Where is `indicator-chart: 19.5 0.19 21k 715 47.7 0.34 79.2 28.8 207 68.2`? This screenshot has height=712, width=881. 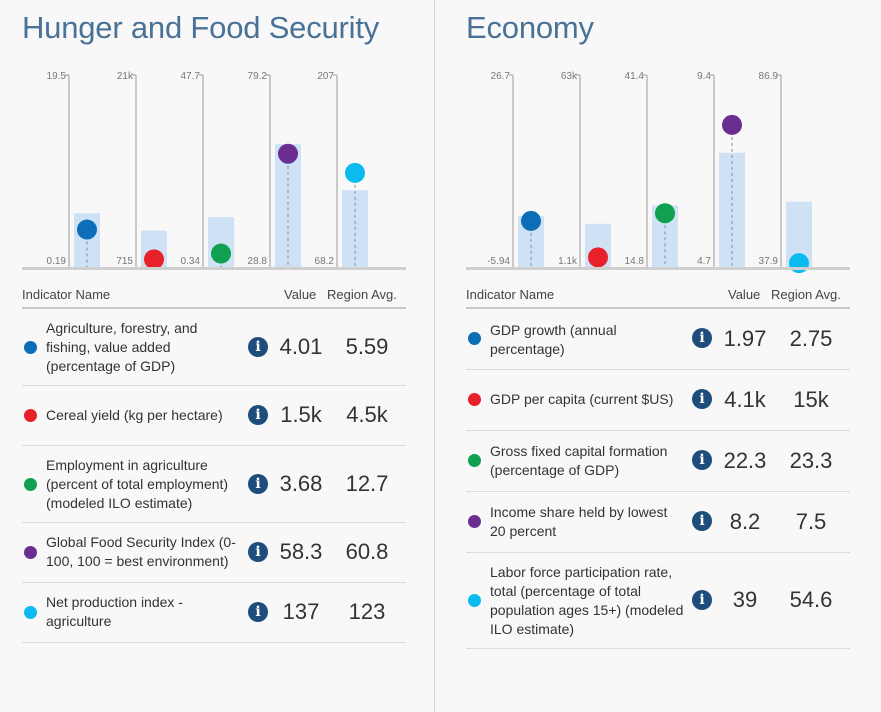 indicator-chart: 19.5 0.19 21k 715 47.7 0.34 79.2 28.8 207 68.2 is located at coordinates (214, 170).